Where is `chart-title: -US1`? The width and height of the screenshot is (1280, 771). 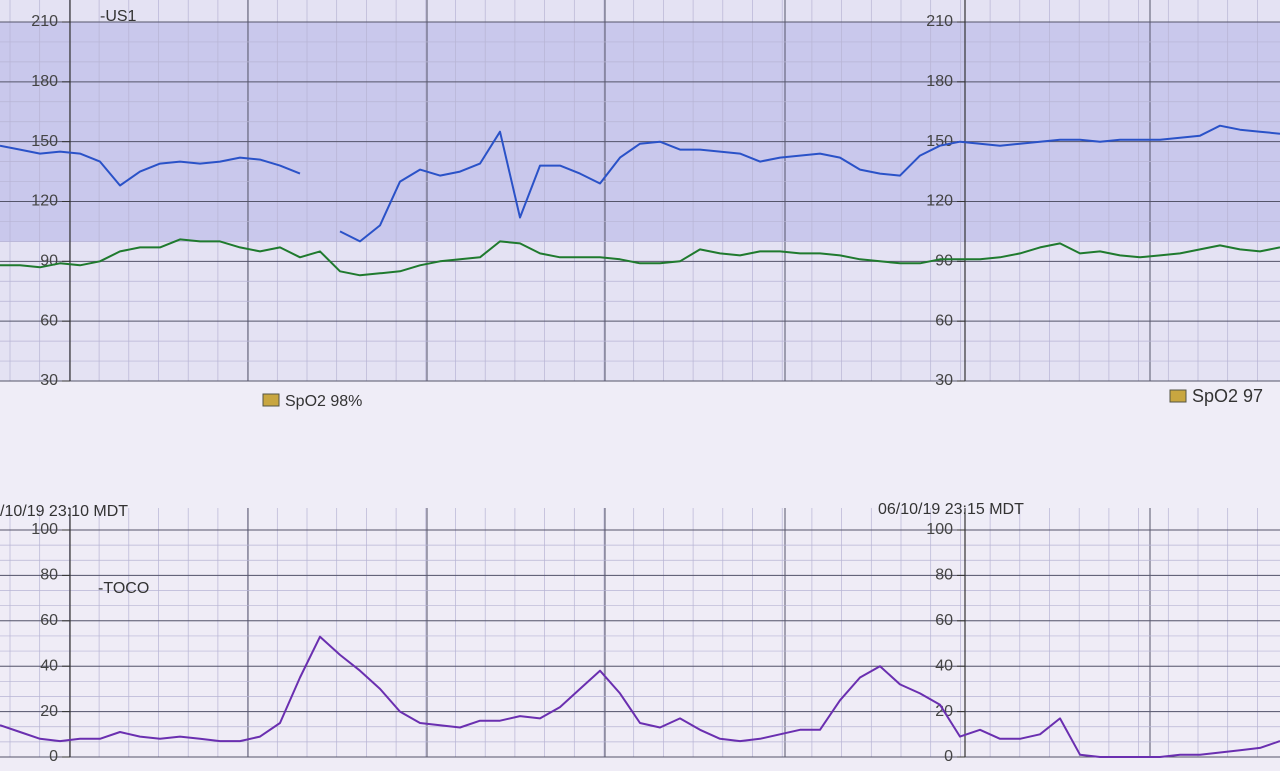
chart-title: -US1 is located at coordinates (118, 16).